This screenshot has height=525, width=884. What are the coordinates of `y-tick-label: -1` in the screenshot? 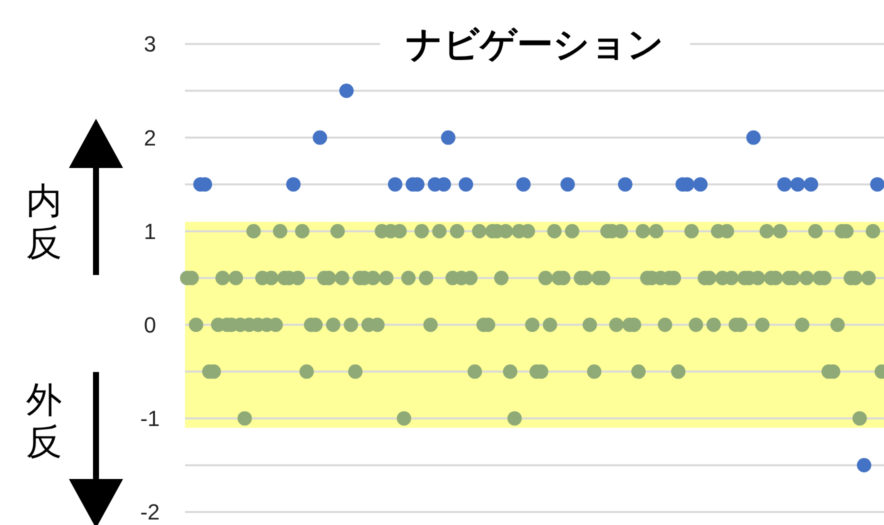 It's located at (150, 419).